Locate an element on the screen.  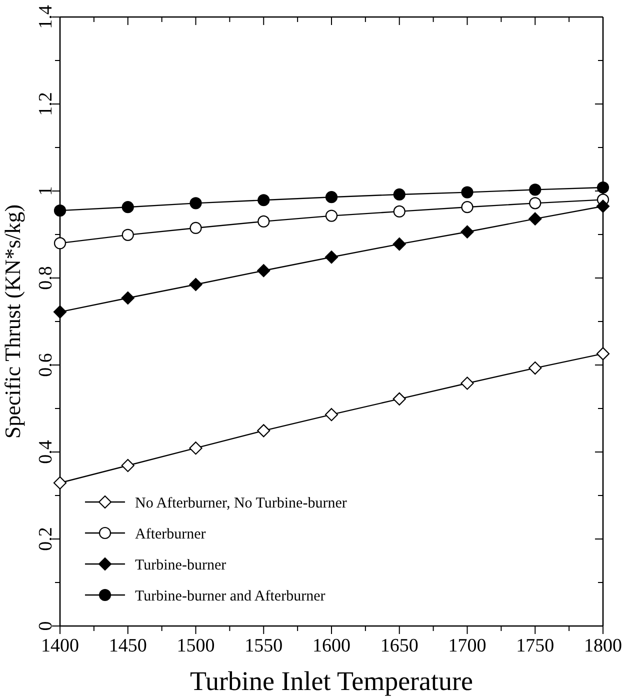
x-tick-label: 1600 is located at coordinates (331, 645).